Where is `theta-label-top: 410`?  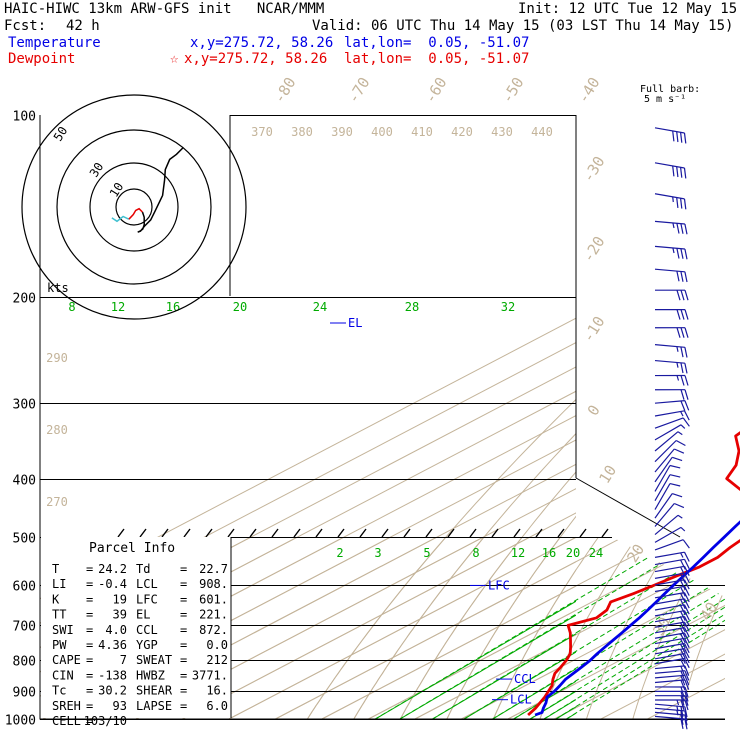
theta-label-top: 410 is located at coordinates (422, 132).